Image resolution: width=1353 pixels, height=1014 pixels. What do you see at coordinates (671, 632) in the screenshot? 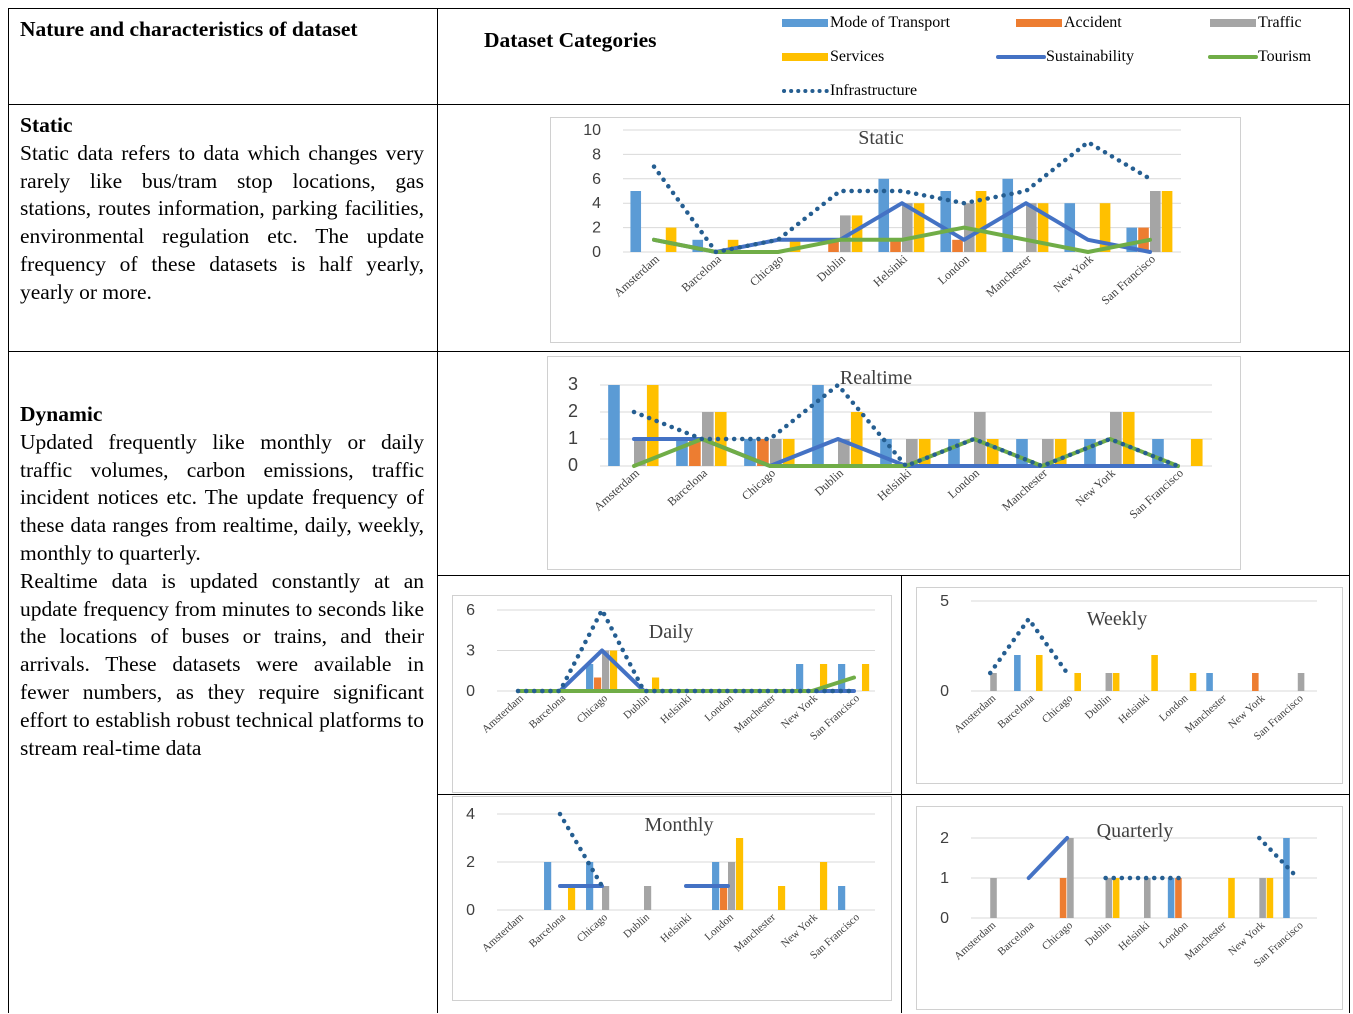
I see `chart-title: Daily` at bounding box center [671, 632].